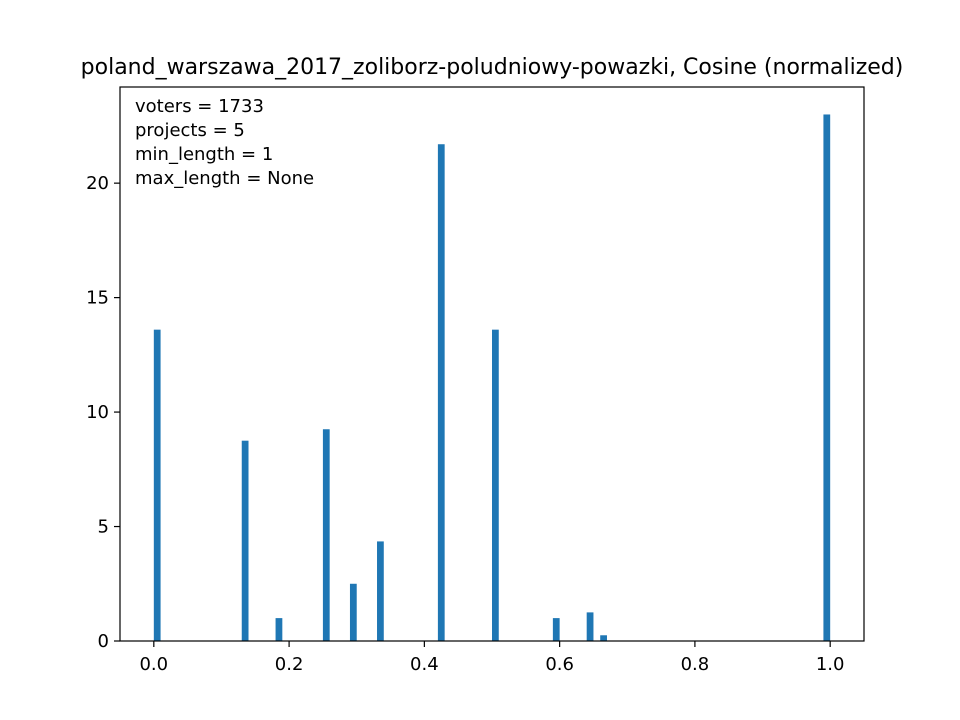 This screenshot has height=720, width=960. I want to click on x-tick-label: 0.8, so click(695, 664).